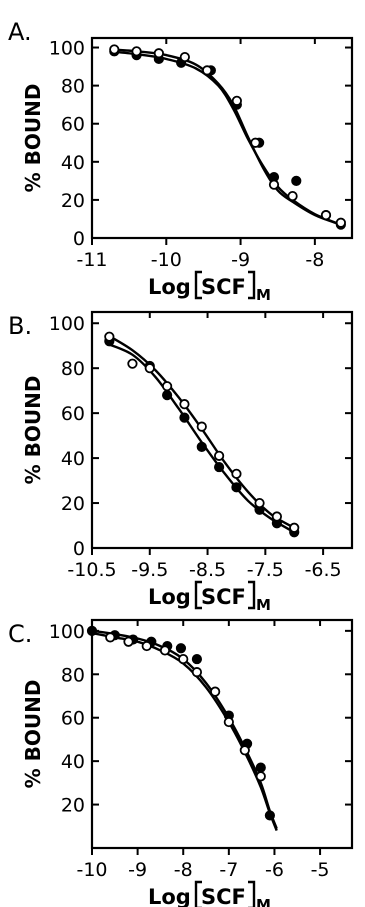 This screenshot has height=907, width=365. What do you see at coordinates (91, 260) in the screenshot?
I see `x-tick-label: -11` at bounding box center [91, 260].